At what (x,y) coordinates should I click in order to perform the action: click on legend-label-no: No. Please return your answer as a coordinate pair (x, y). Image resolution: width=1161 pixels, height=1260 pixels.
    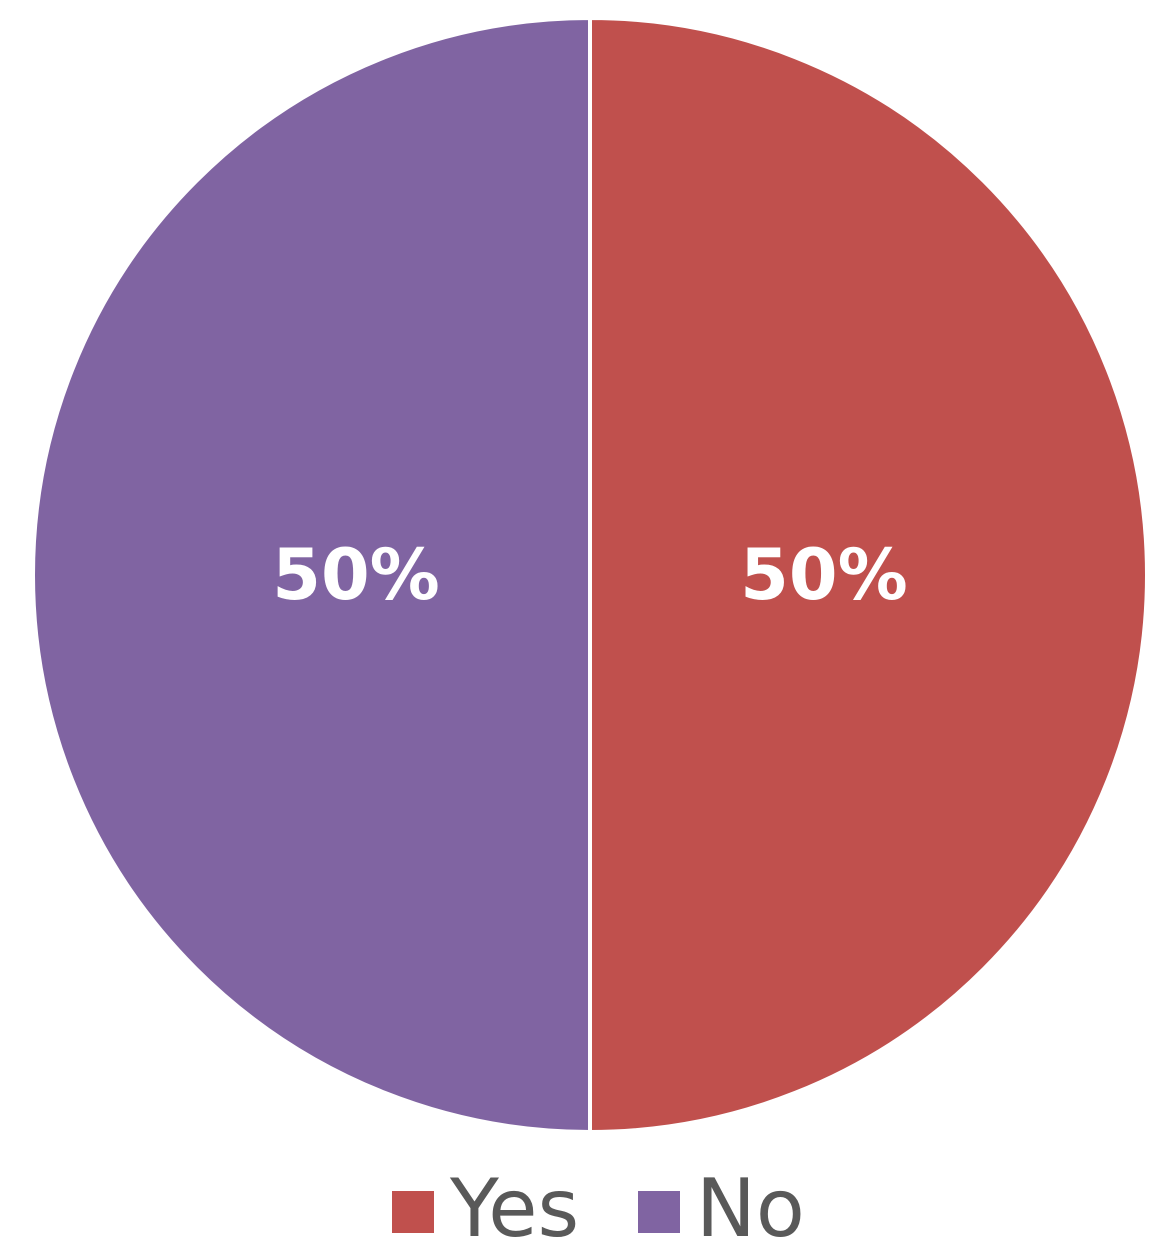
    Looking at the image, I should click on (750, 1208).